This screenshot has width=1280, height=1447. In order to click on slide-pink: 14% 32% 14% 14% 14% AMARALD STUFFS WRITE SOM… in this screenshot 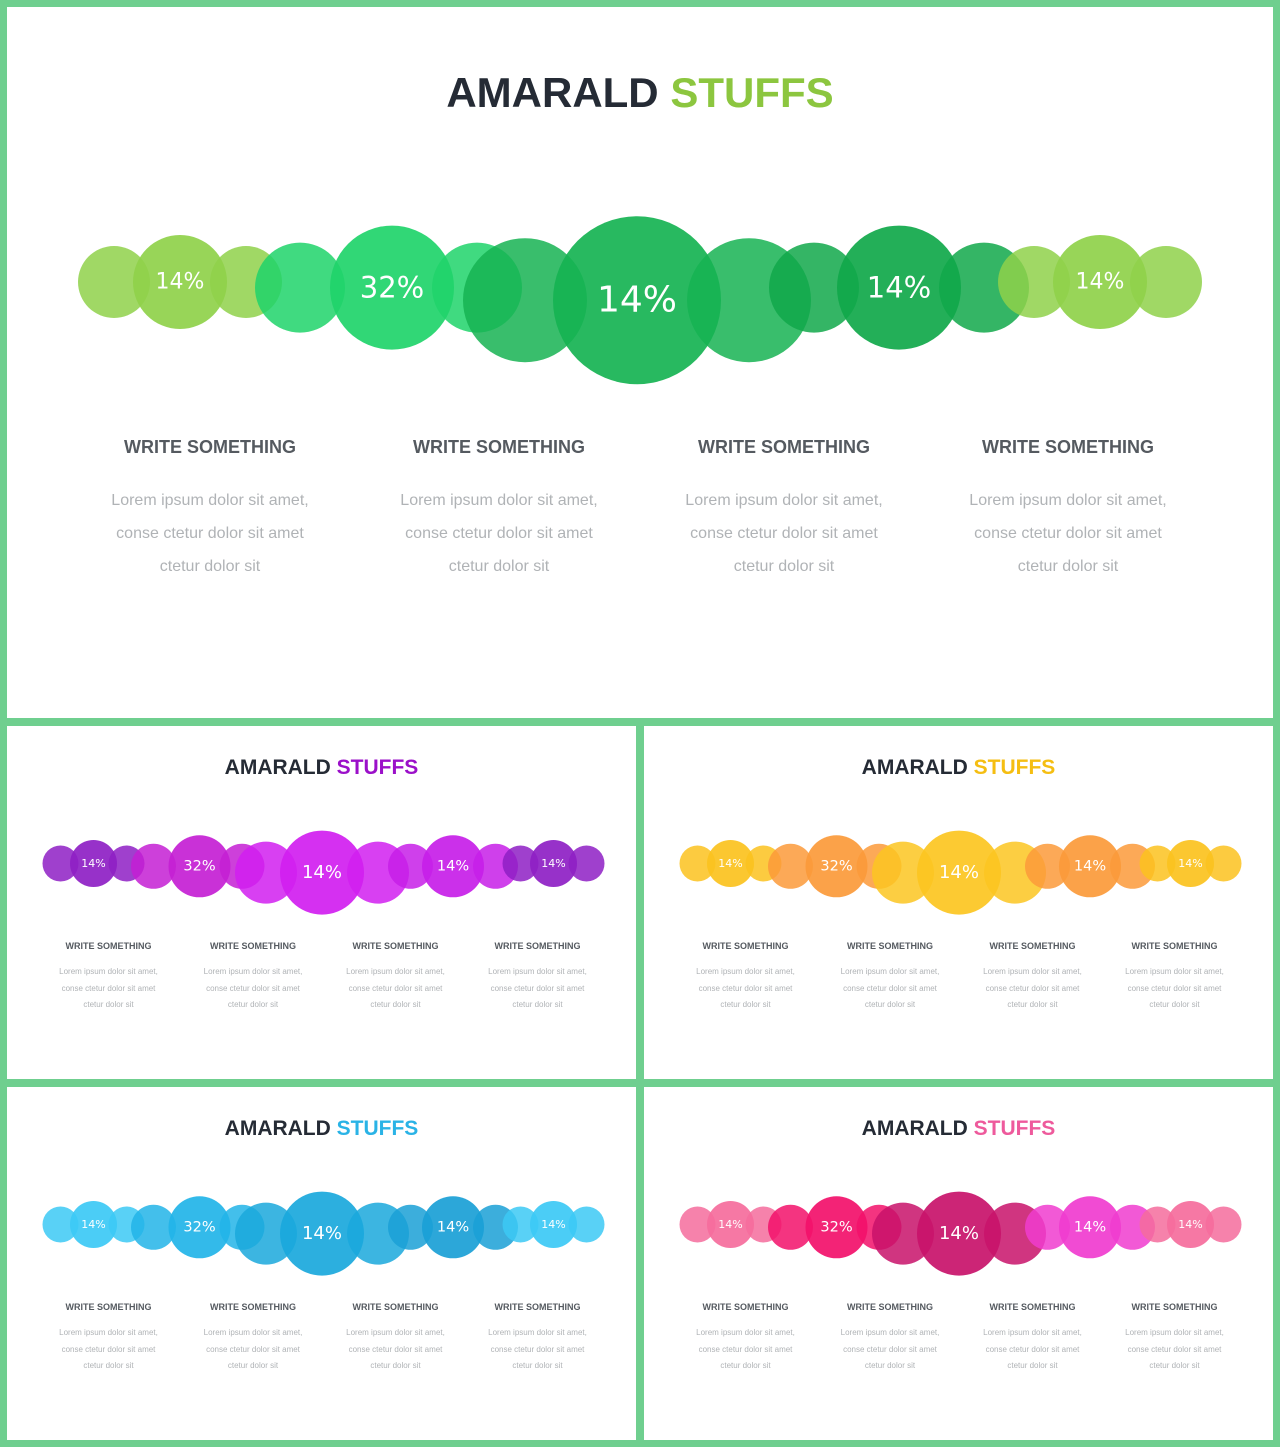, I will do `click(958, 1263)`.